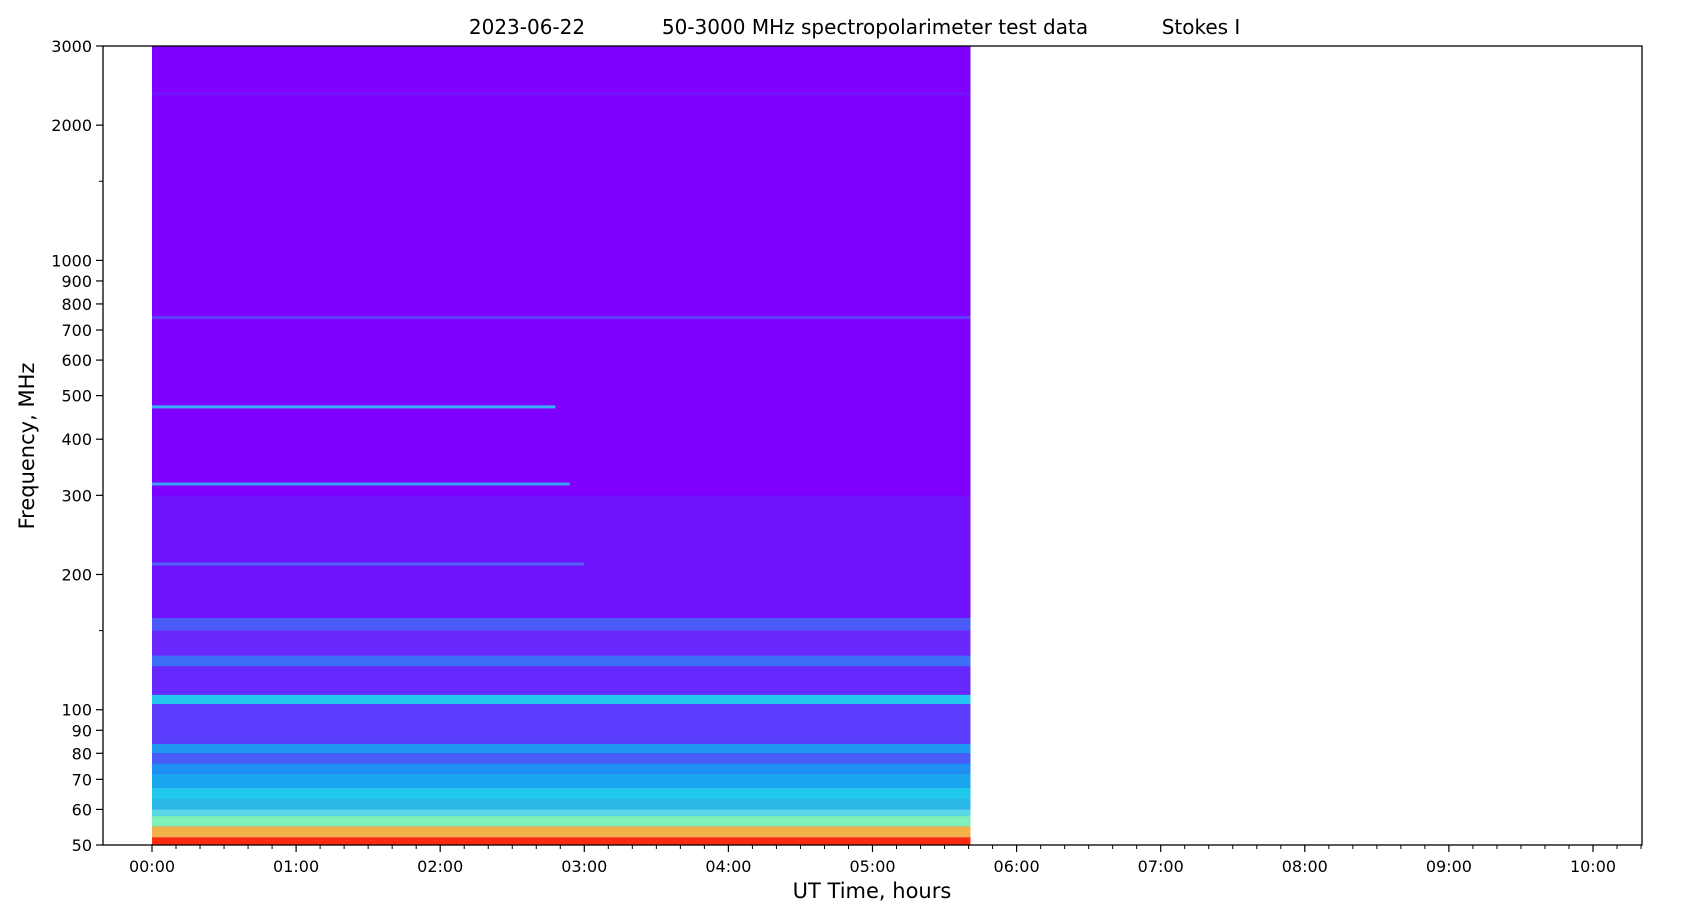  Describe the element at coordinates (82, 779) in the screenshot. I see `y-tick-label: 70` at that location.